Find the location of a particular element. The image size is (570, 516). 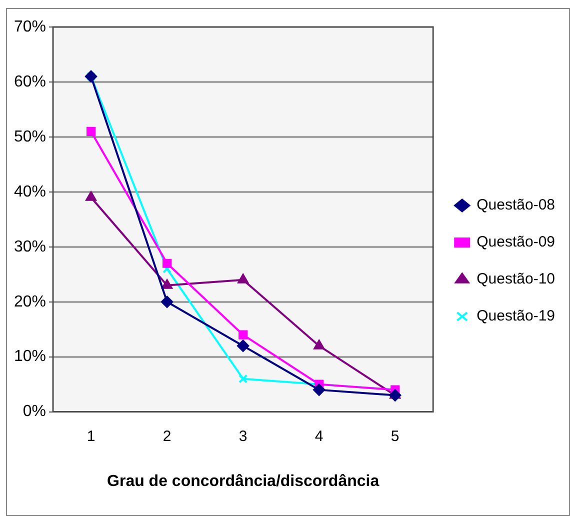

y-tick-label: 30% is located at coordinates (30, 247).